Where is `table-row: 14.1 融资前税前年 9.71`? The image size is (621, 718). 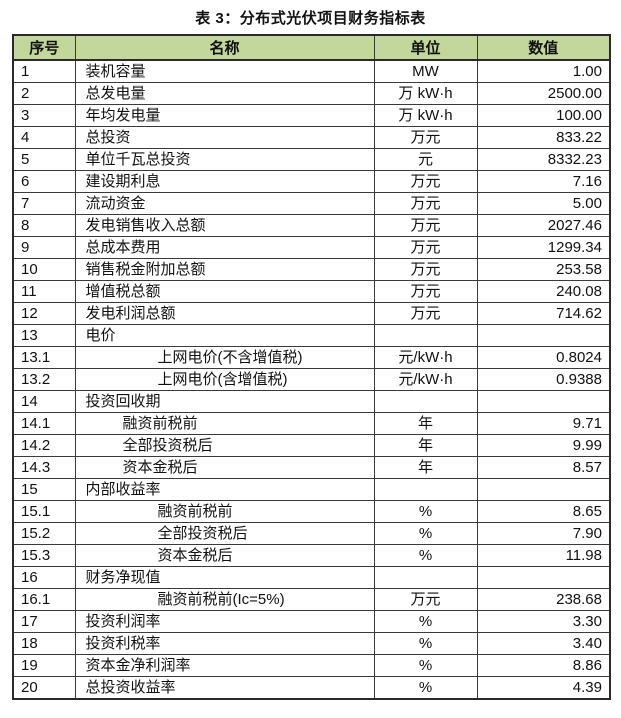 table-row: 14.1 融资前税前年 9.71 is located at coordinates (311, 423).